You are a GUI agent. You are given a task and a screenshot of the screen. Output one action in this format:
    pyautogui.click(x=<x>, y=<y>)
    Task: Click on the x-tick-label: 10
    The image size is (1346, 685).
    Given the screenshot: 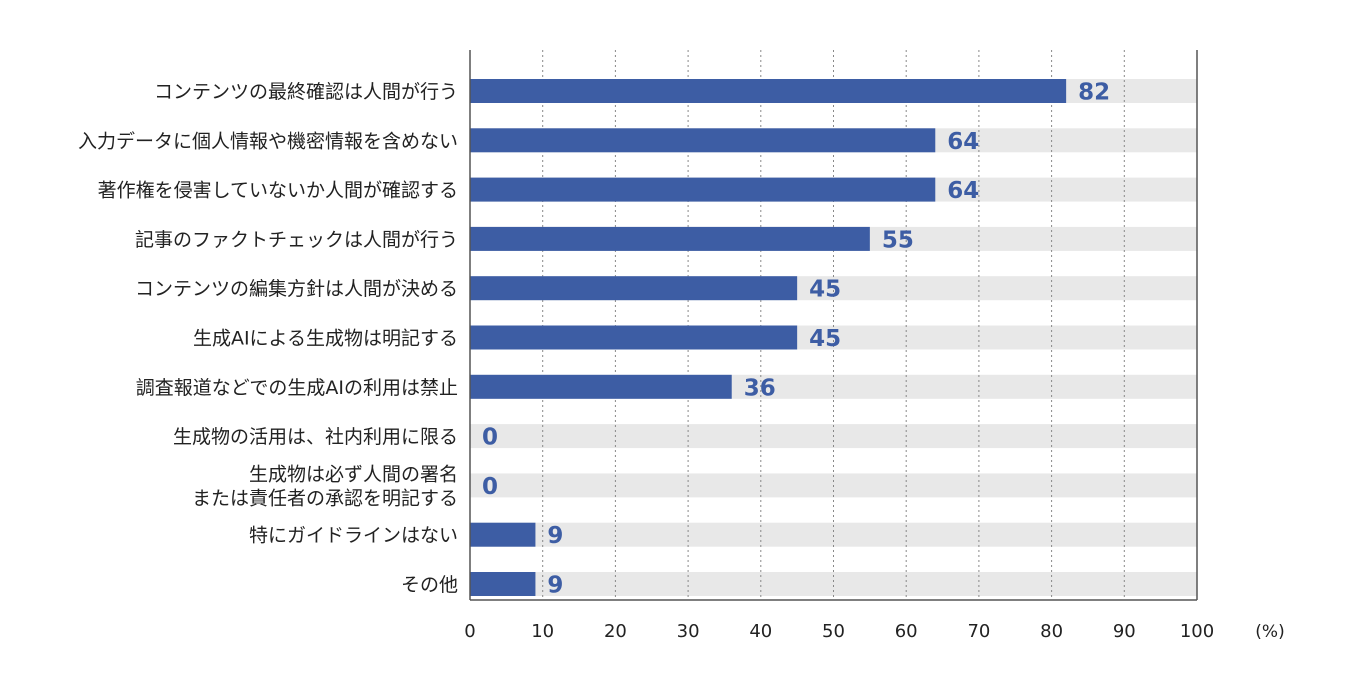 What is the action you would take?
    pyautogui.click(x=542, y=631)
    